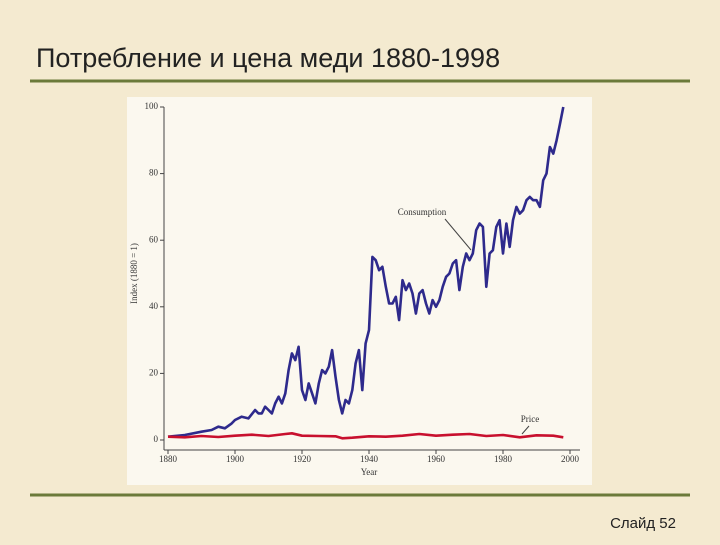 Image resolution: width=720 pixels, height=545 pixels. I want to click on slide-title: Потребление и цена меди 1880-1998, so click(268, 58).